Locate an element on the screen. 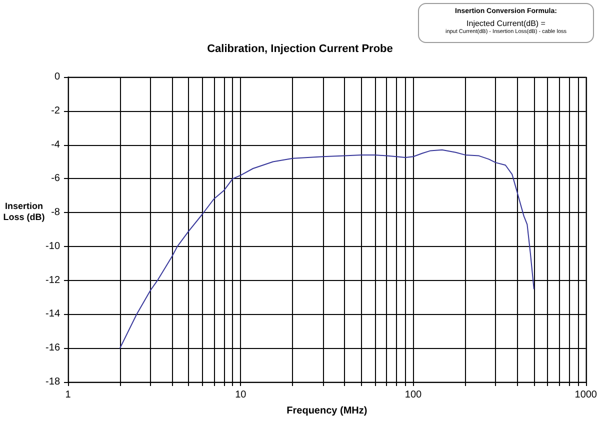 Image resolution: width=600 pixels, height=424 pixels. chart-title: Calibration, Injection Current Probe is located at coordinates (300, 49).